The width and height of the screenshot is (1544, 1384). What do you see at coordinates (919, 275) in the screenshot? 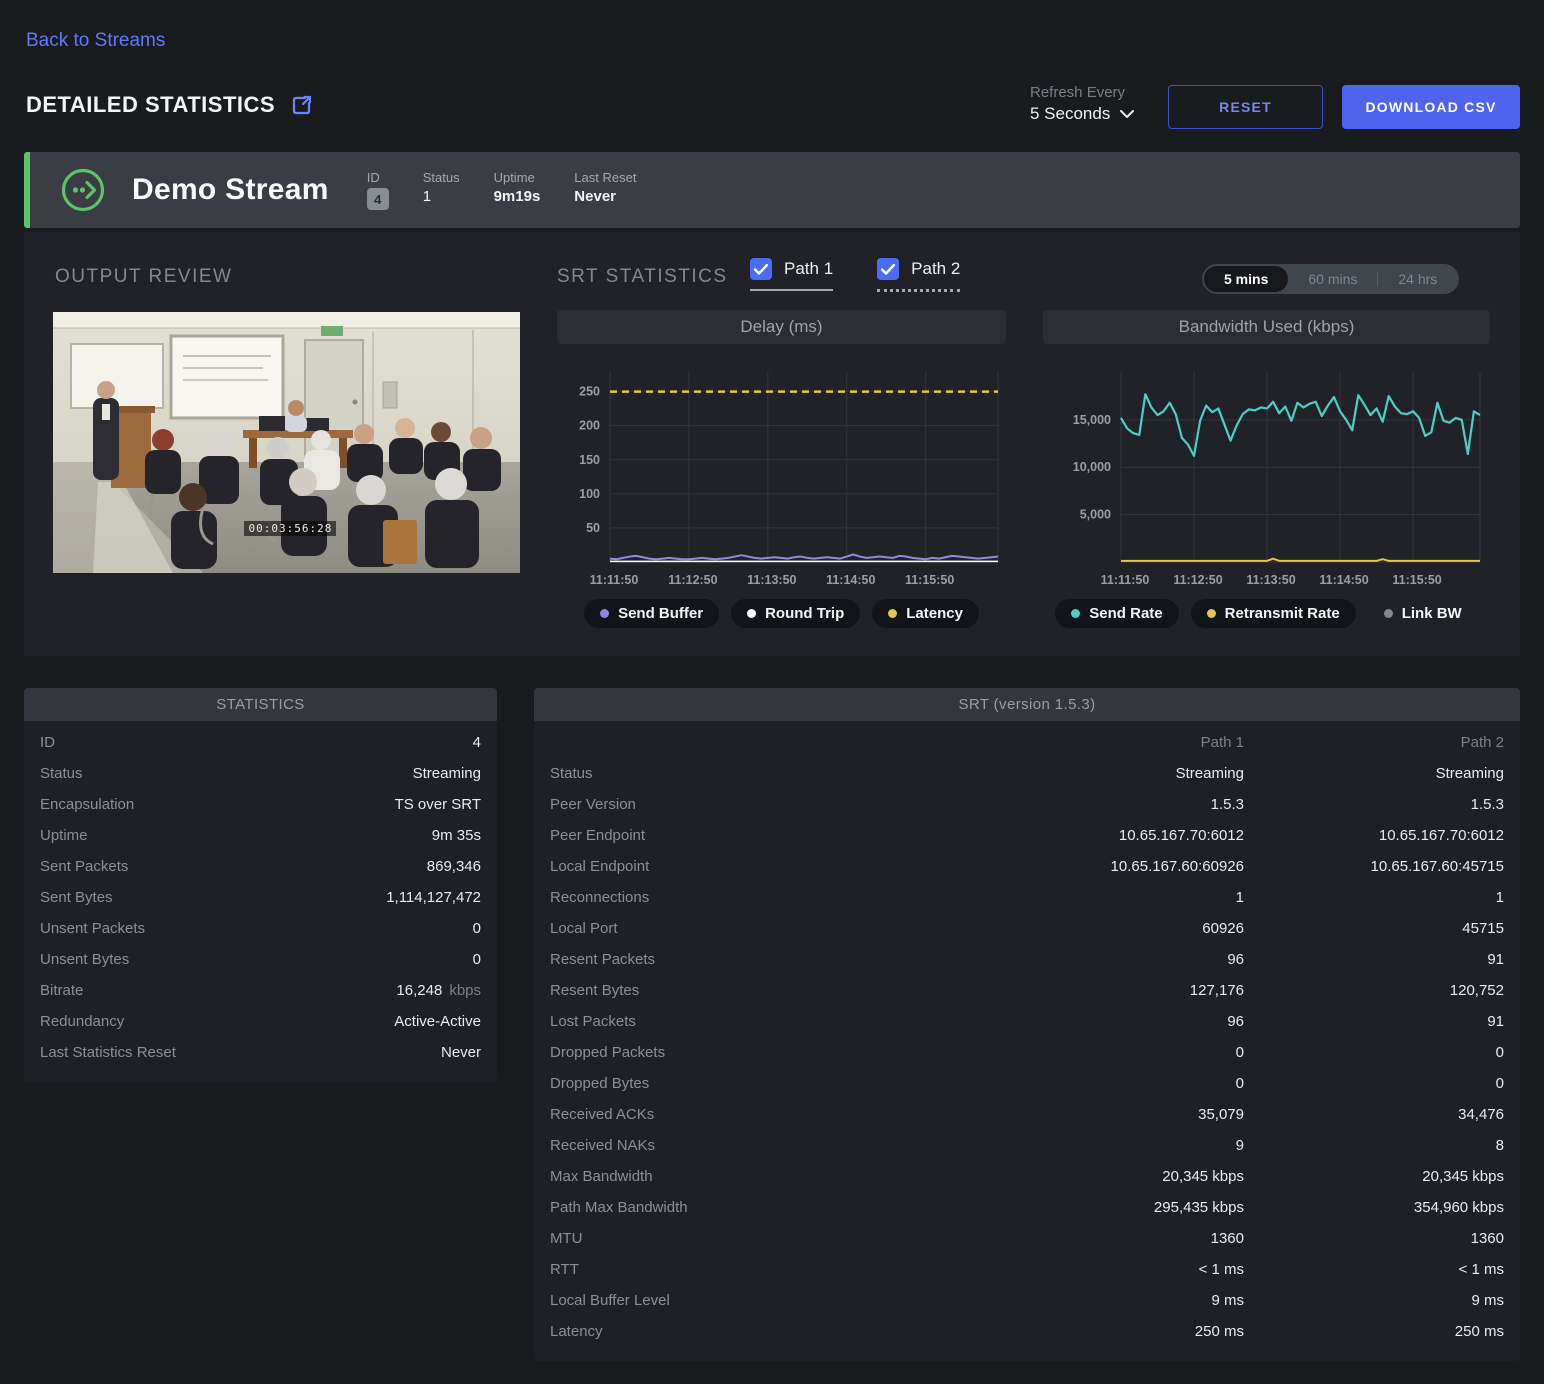
I see `path-toggle-path-2: Path 2` at bounding box center [919, 275].